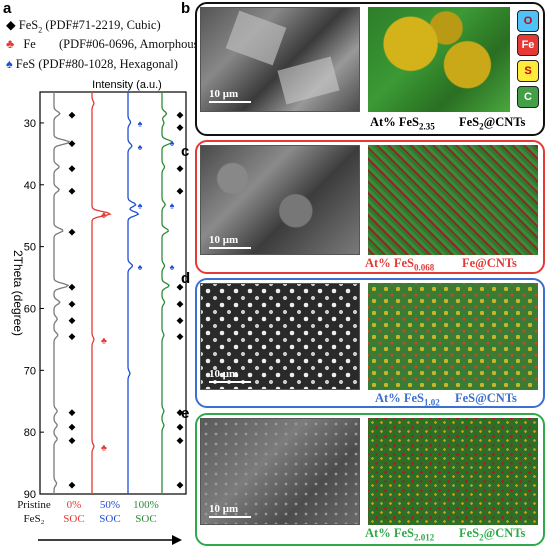  What do you see at coordinates (92, 64) in the screenshot?
I see `legend-item-fes: ♠ FeS (PDF#80-1028, Hexagonal)` at bounding box center [92, 64].